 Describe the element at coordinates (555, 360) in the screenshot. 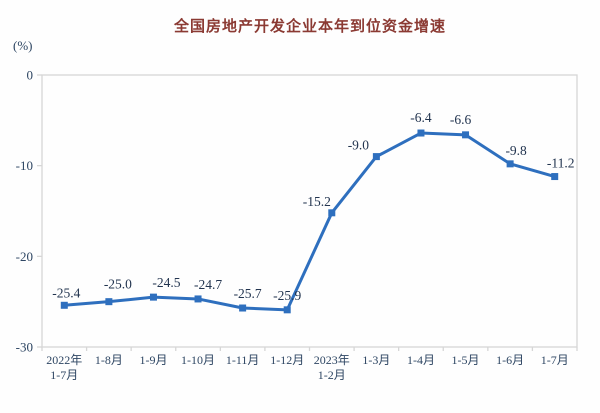

I see `x-axis-category-label: 1-7月` at that location.